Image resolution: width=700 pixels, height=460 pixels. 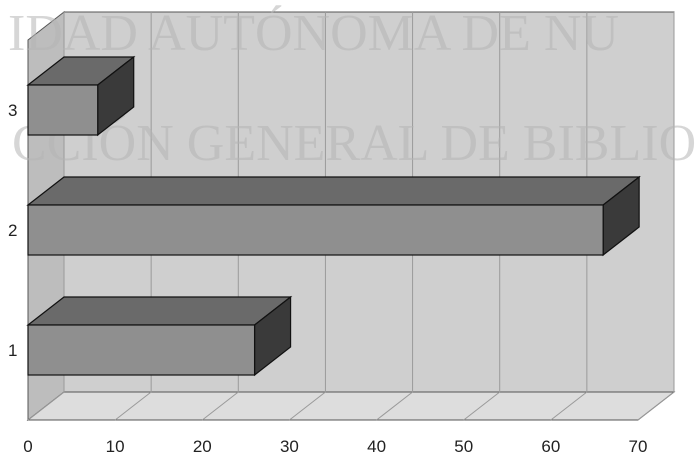 What do you see at coordinates (550, 446) in the screenshot?
I see `x-tick-label-6: 60` at bounding box center [550, 446].